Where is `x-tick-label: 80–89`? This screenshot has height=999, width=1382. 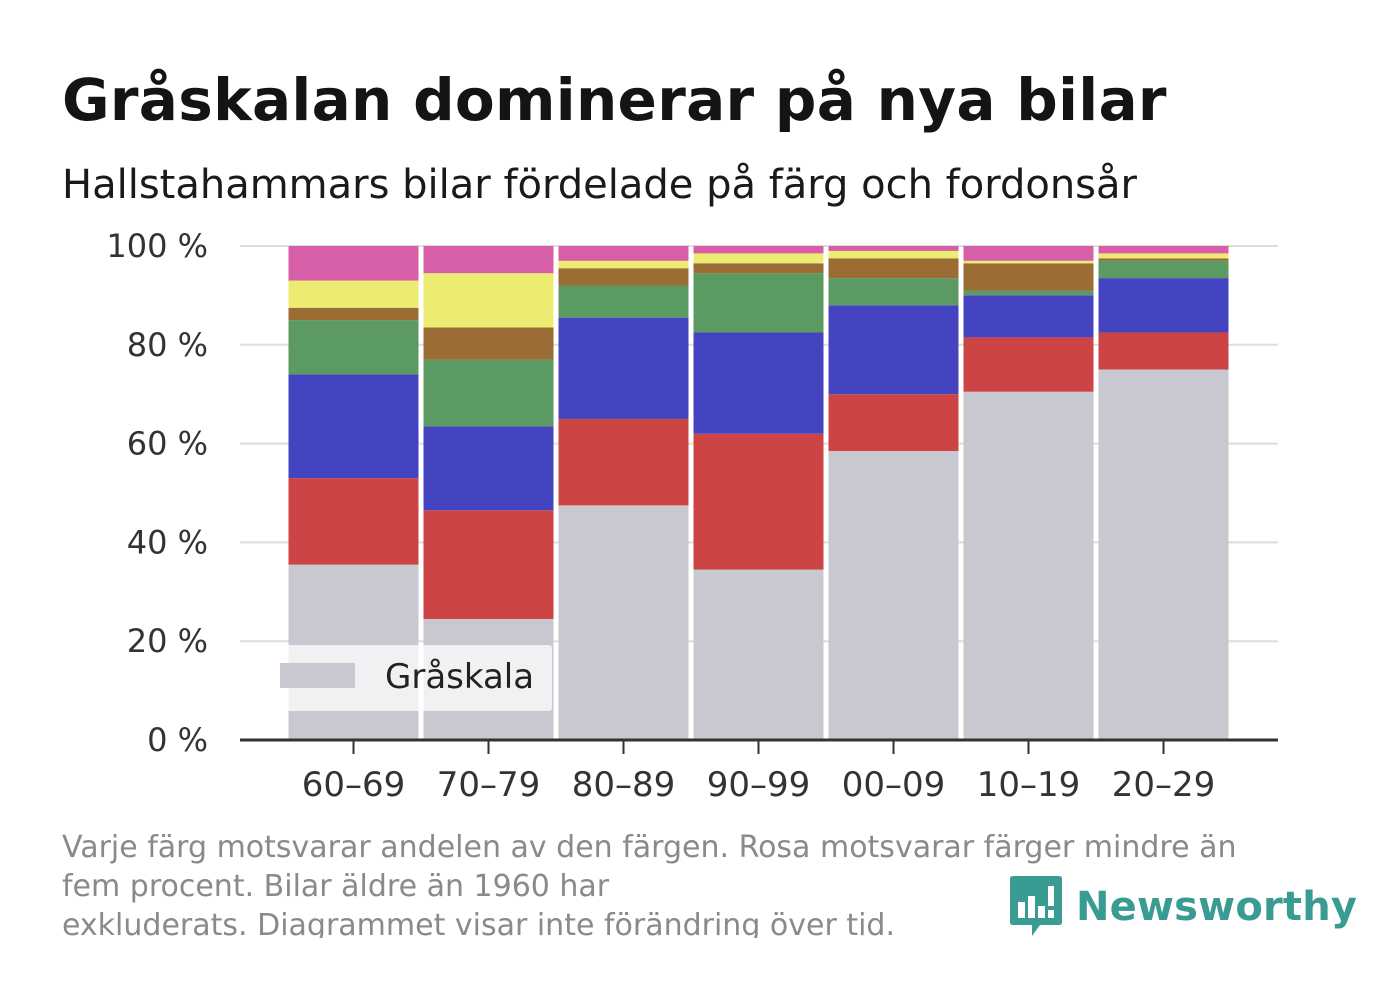
x-tick-label: 80–89 is located at coordinates (624, 785).